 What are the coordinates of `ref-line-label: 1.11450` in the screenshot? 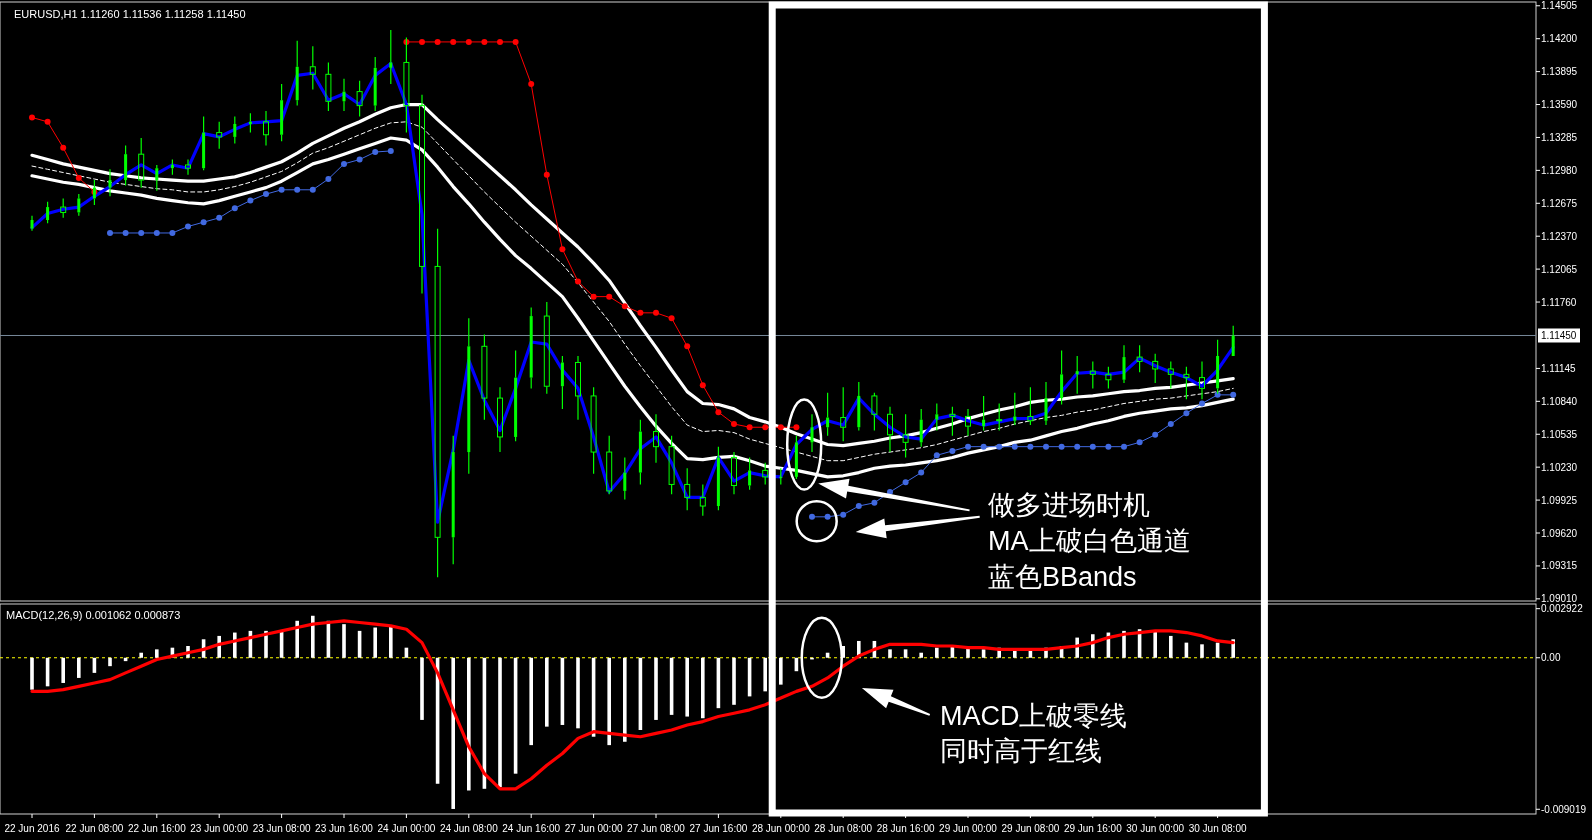 It's located at (1559, 335).